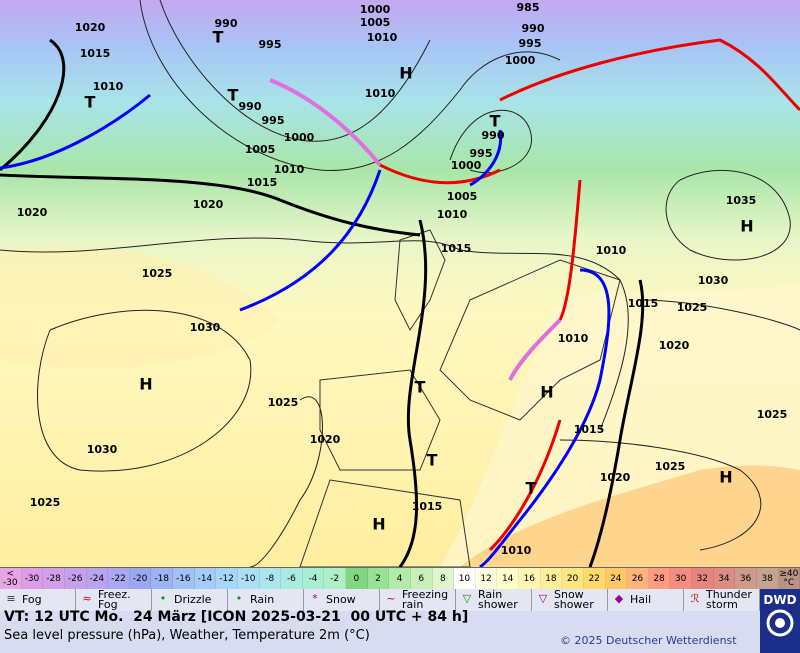 The width and height of the screenshot is (800, 653). I want to click on legend-icon: ≈, so click(87, 598).